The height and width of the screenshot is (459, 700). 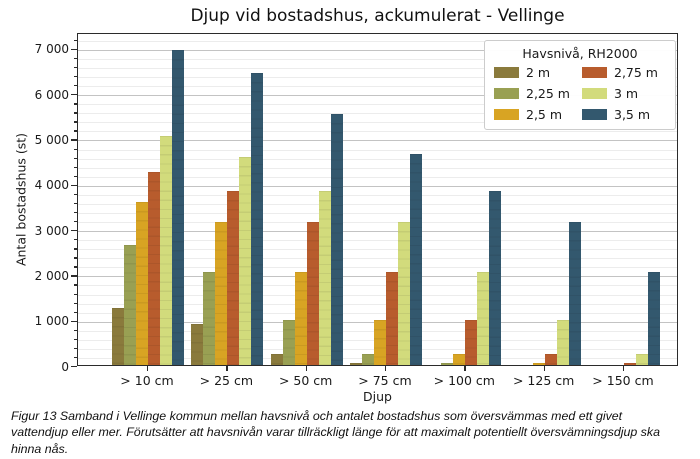 What do you see at coordinates (483, 318) in the screenshot?
I see `bar-3m-100cm` at bounding box center [483, 318].